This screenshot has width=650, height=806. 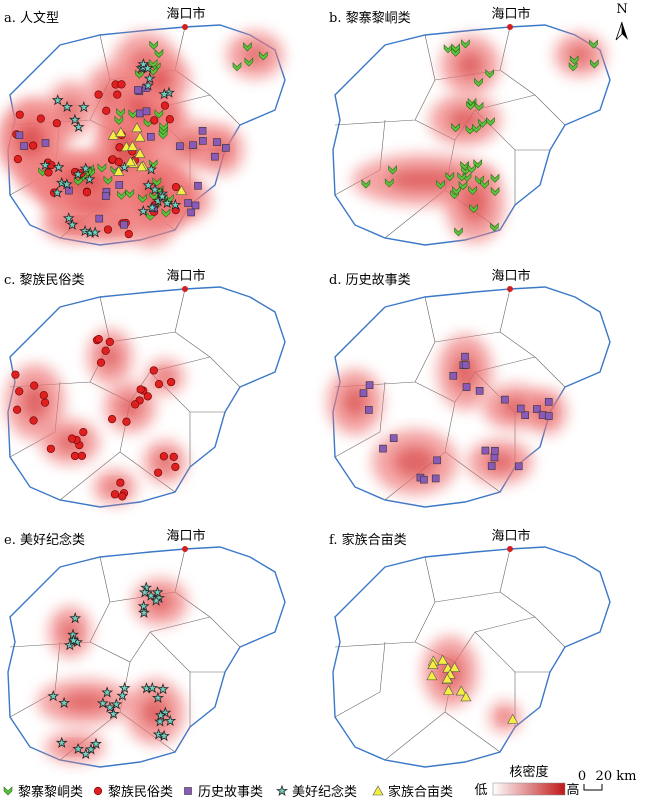 I want to click on legend-label: 黎族民俗类, so click(x=140, y=792).